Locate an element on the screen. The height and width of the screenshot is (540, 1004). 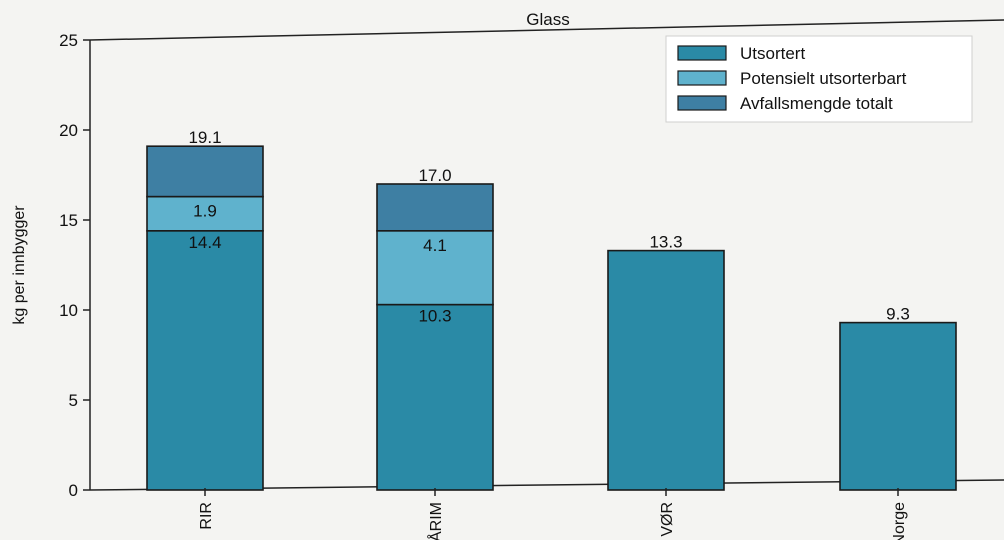
total-label: 17.0 is located at coordinates (434, 175).